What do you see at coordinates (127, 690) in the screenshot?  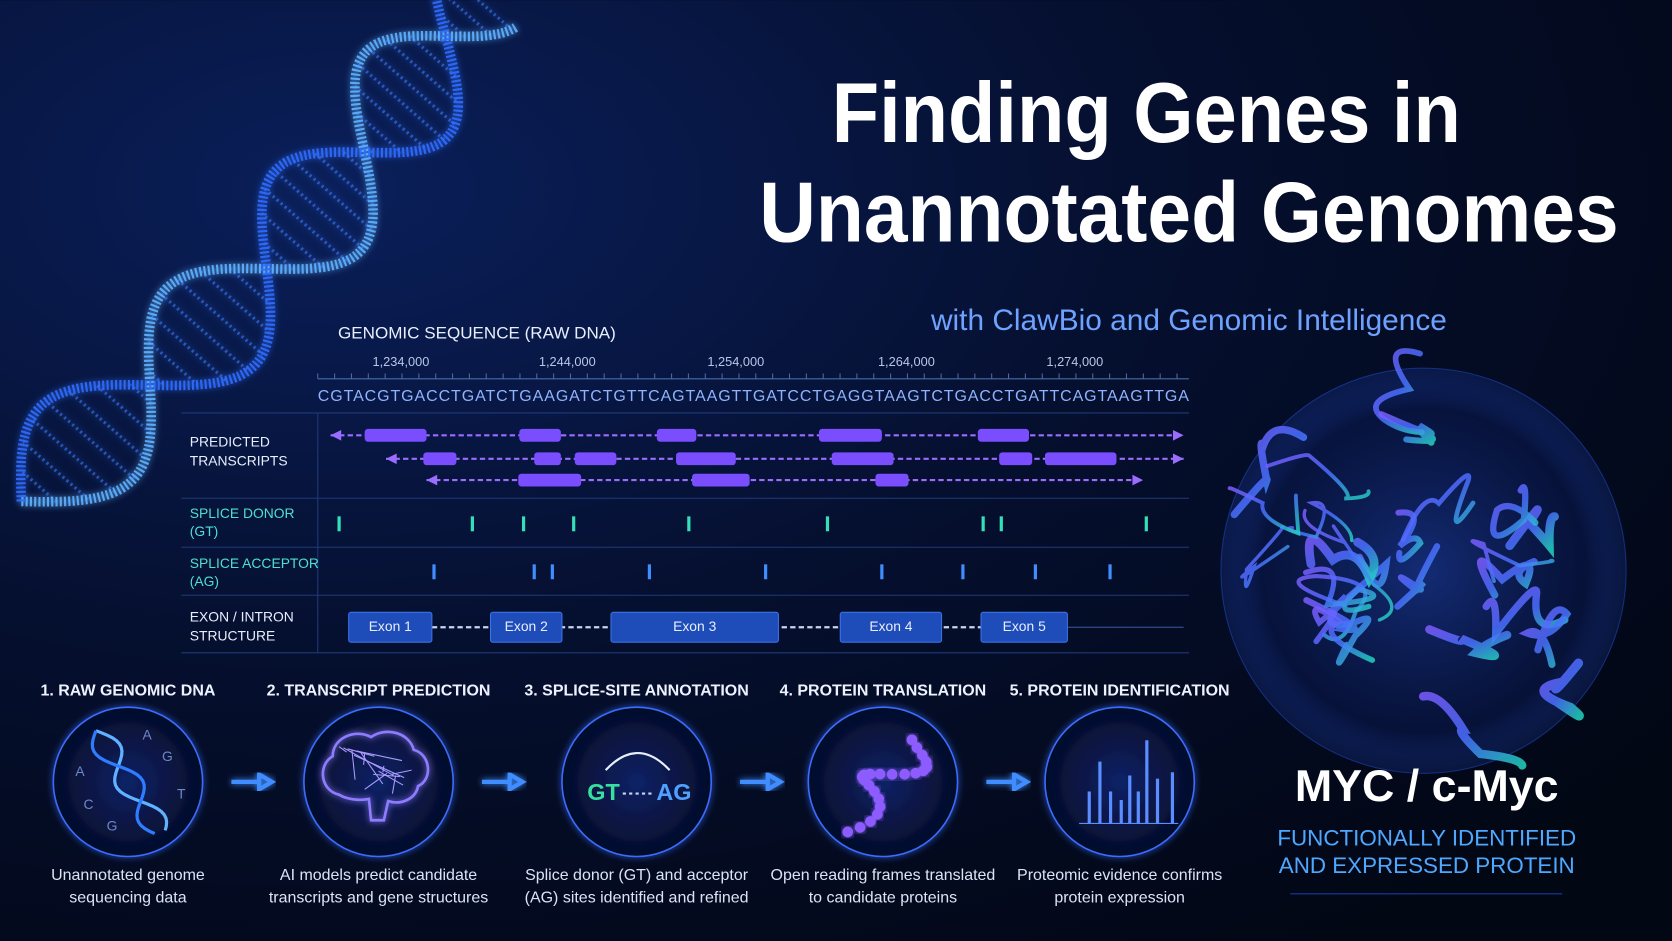 I see `step-title: 1. RAW GENOMIC DNA` at bounding box center [127, 690].